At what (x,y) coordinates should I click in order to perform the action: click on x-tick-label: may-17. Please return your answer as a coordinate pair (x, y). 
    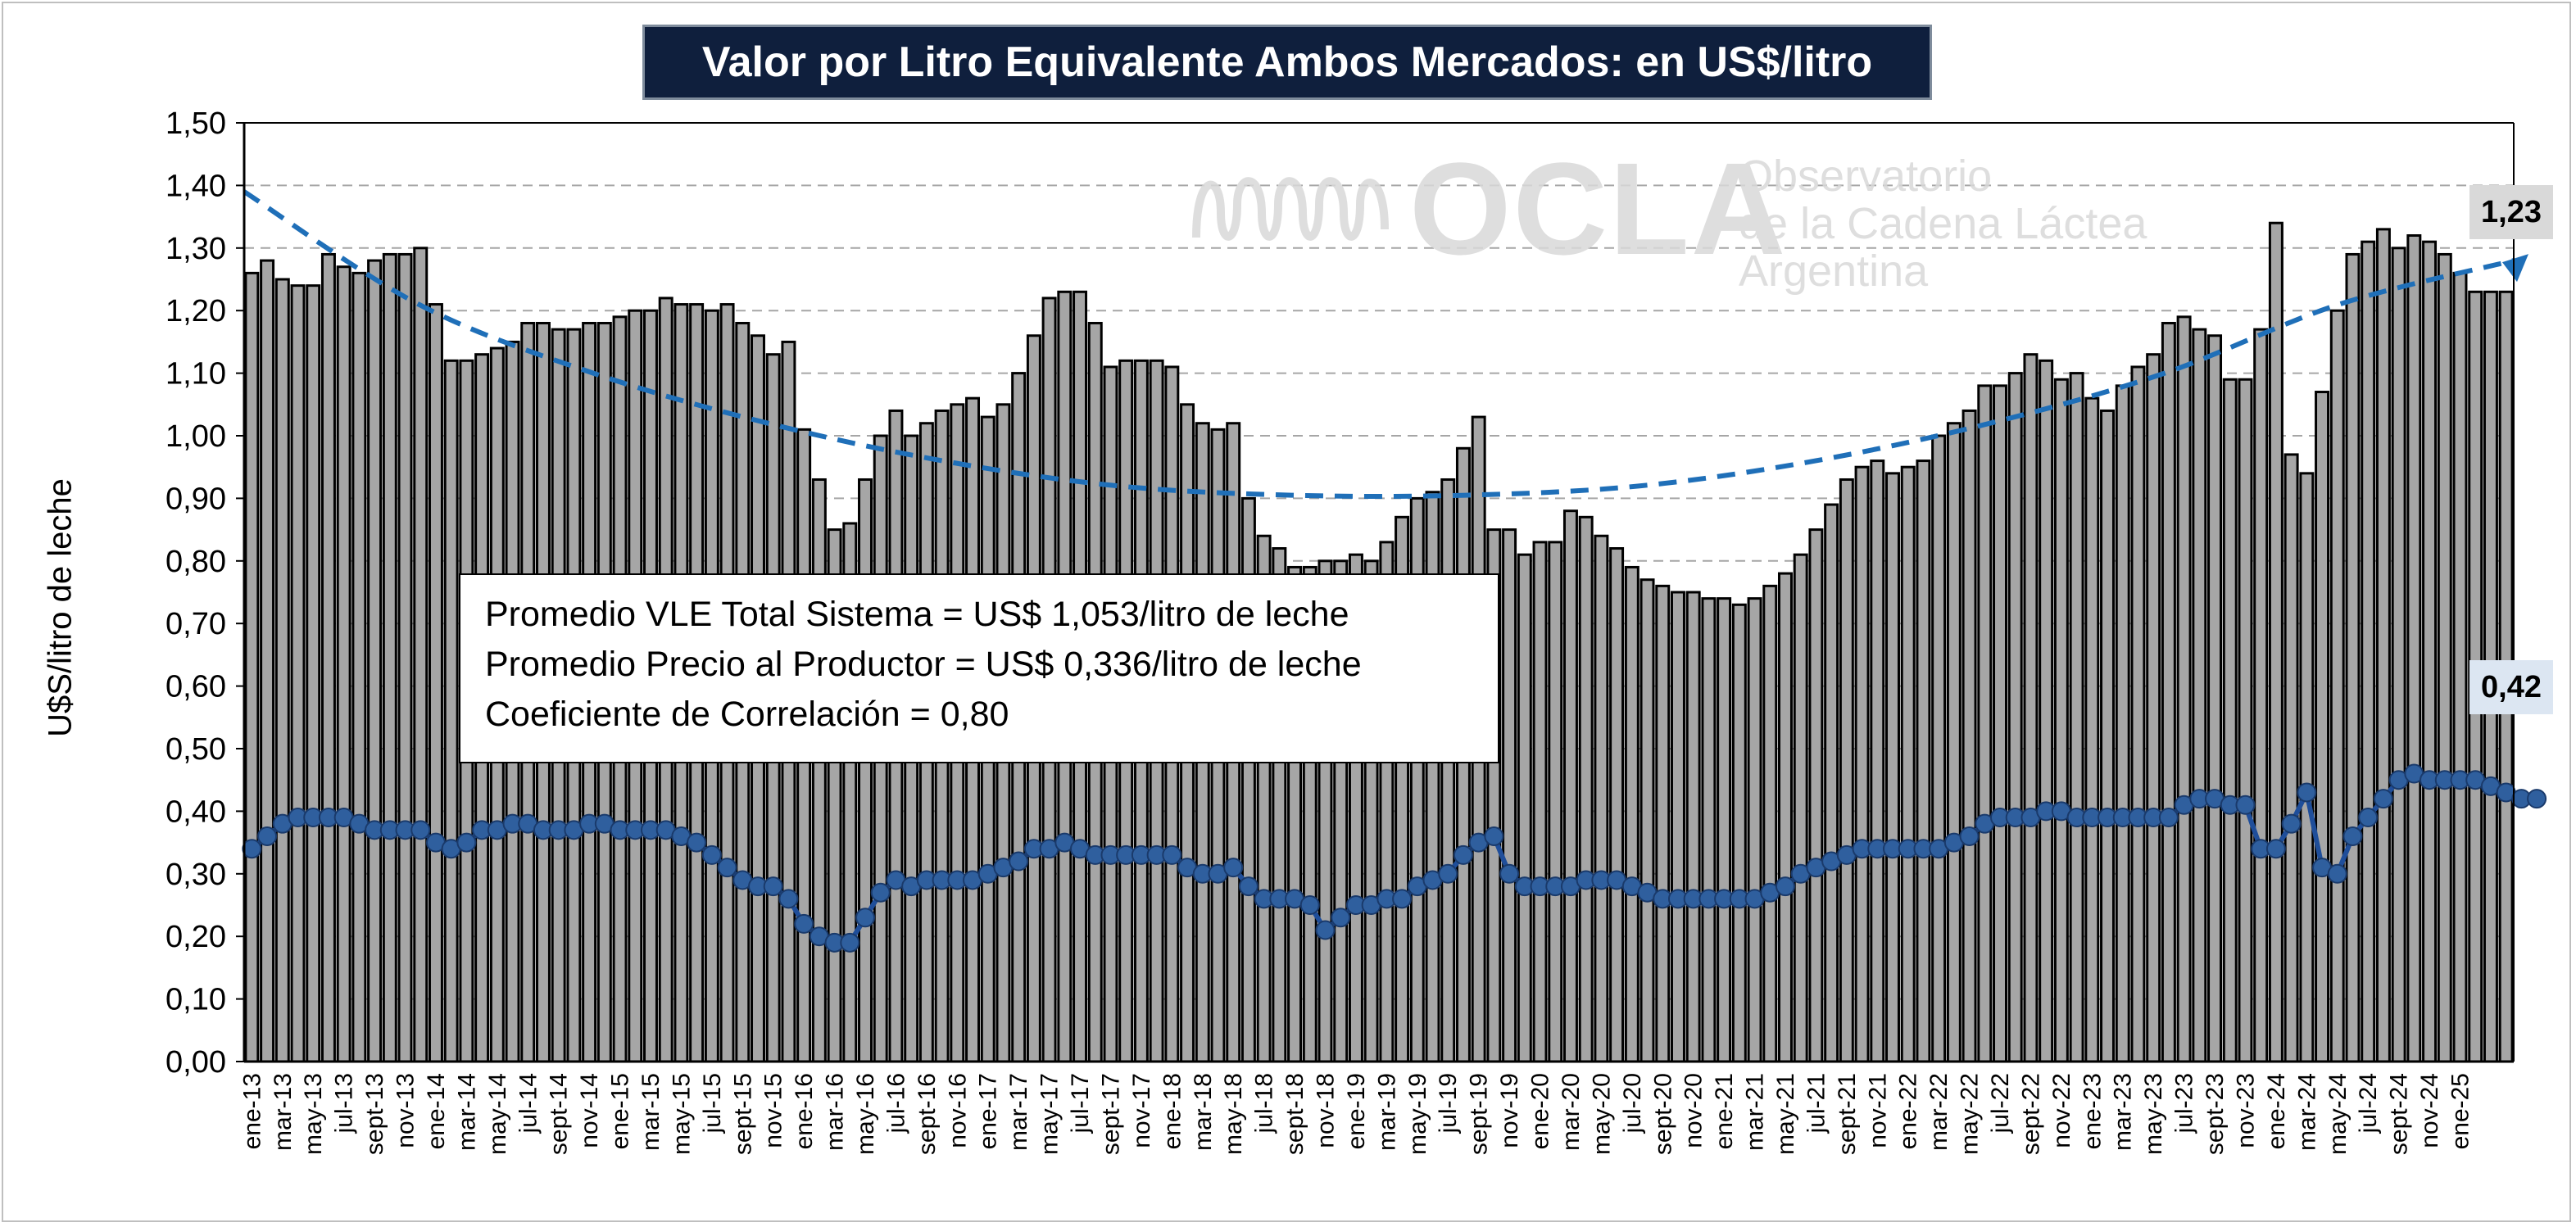
    Looking at the image, I should click on (1050, 1114).